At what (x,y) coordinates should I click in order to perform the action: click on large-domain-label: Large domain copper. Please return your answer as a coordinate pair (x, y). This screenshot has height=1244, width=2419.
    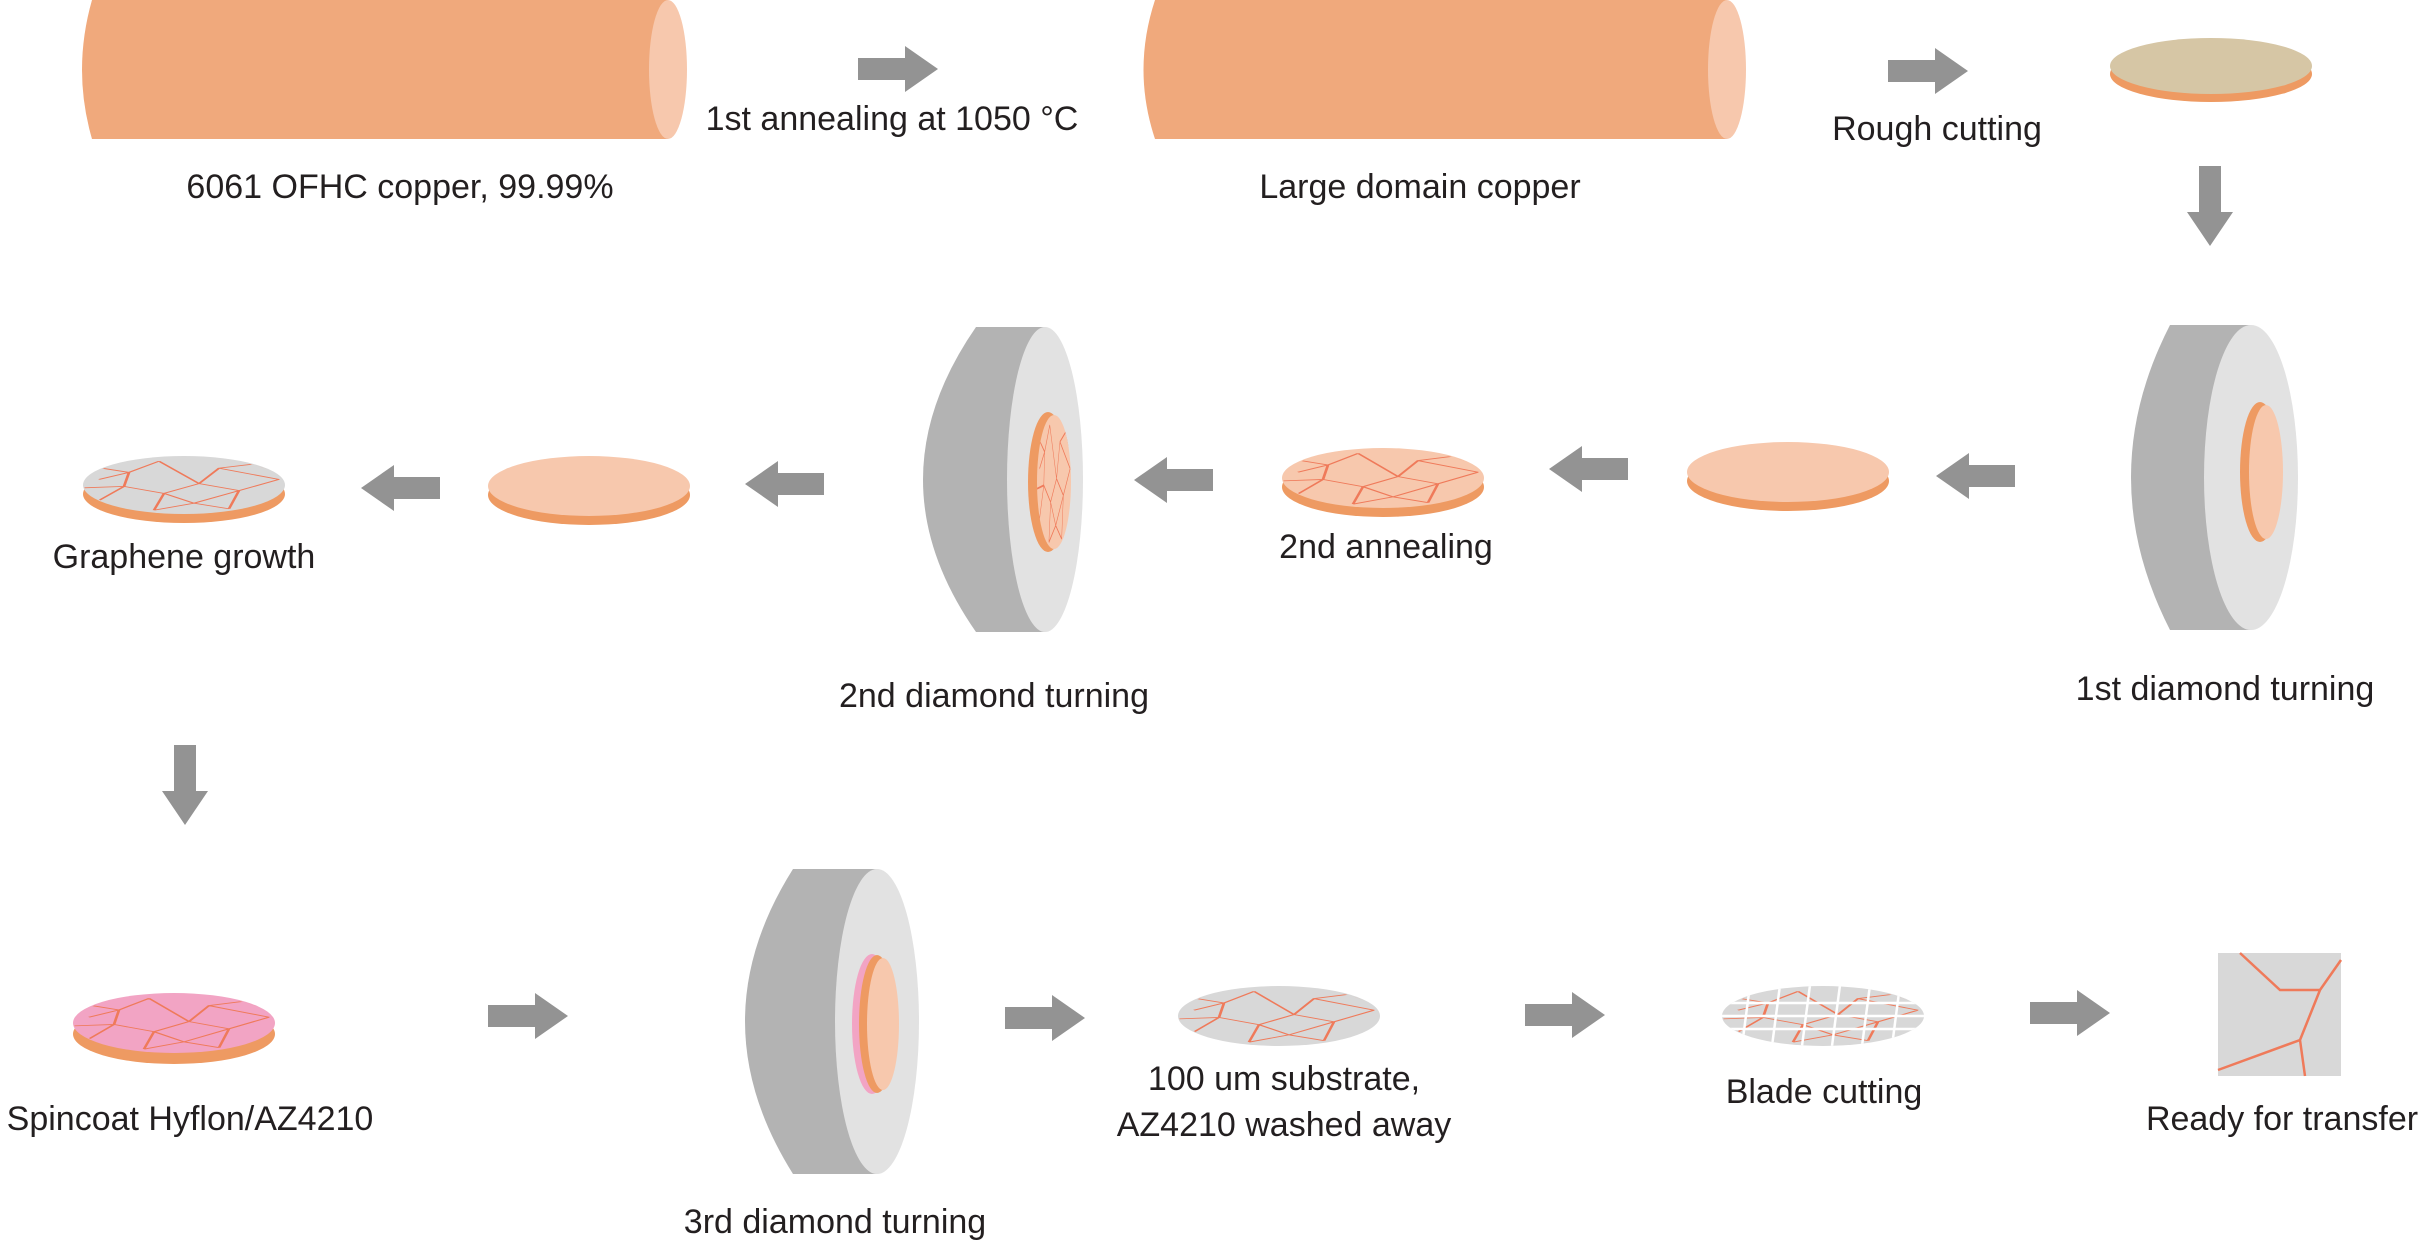
    Looking at the image, I should click on (1419, 187).